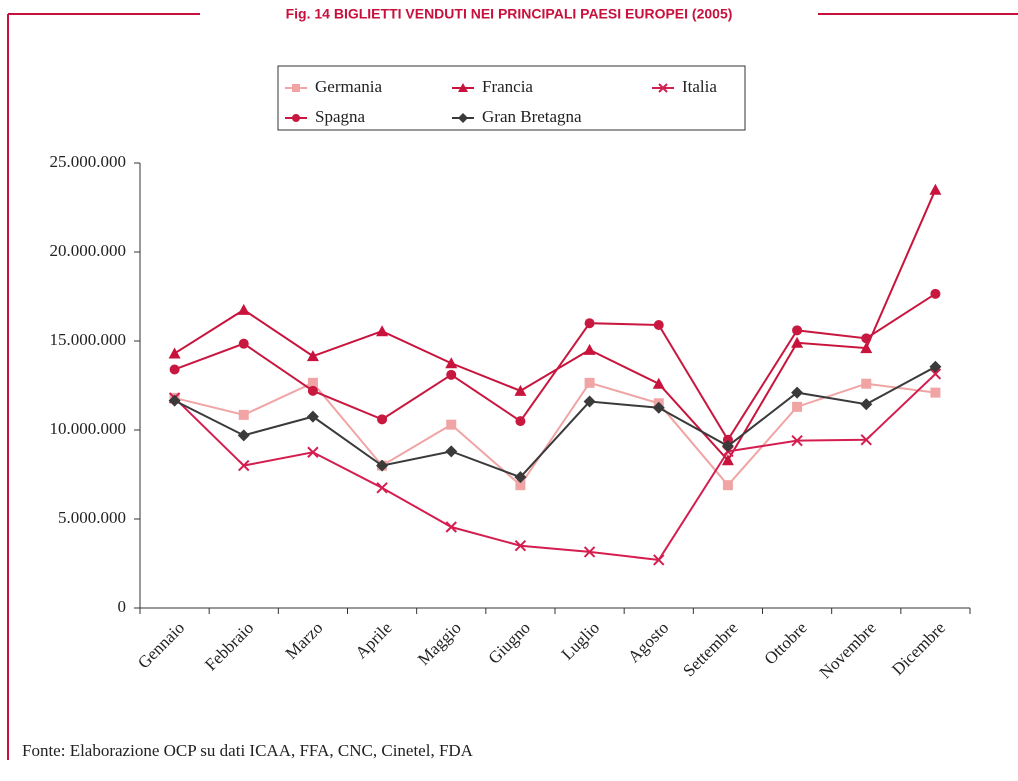 This screenshot has width=1018, height=781. I want to click on x-tick-label: Febbraio, so click(229, 646).